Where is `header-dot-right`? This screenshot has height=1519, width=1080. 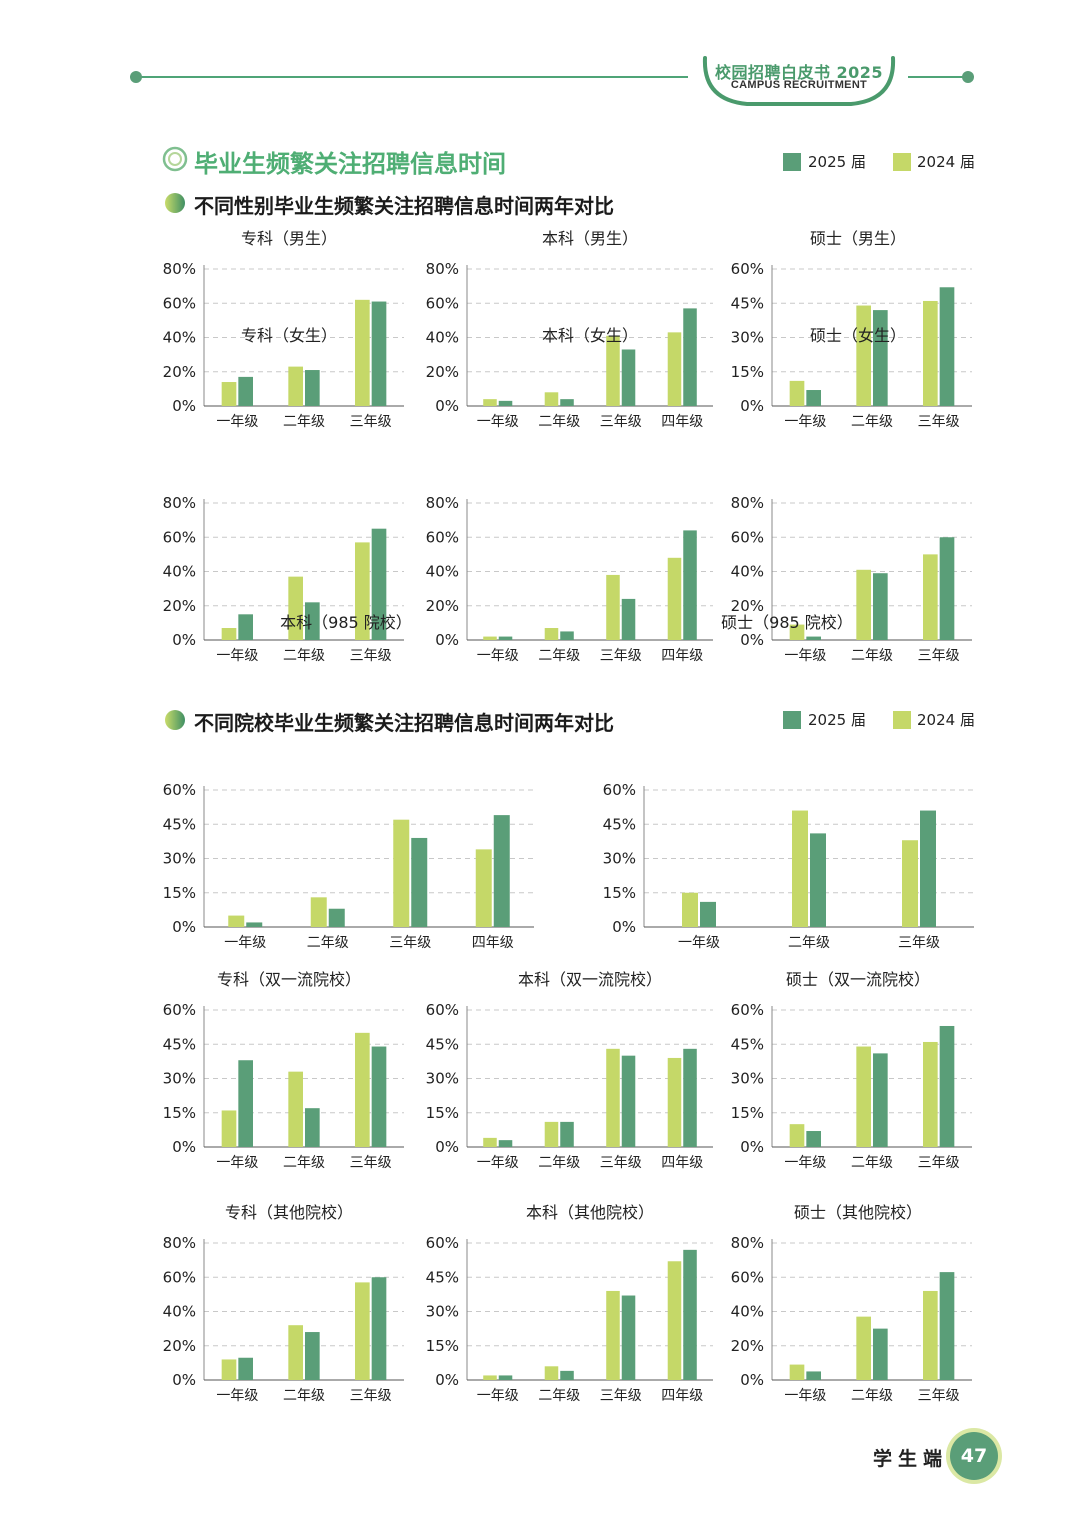 header-dot-right is located at coordinates (968, 77).